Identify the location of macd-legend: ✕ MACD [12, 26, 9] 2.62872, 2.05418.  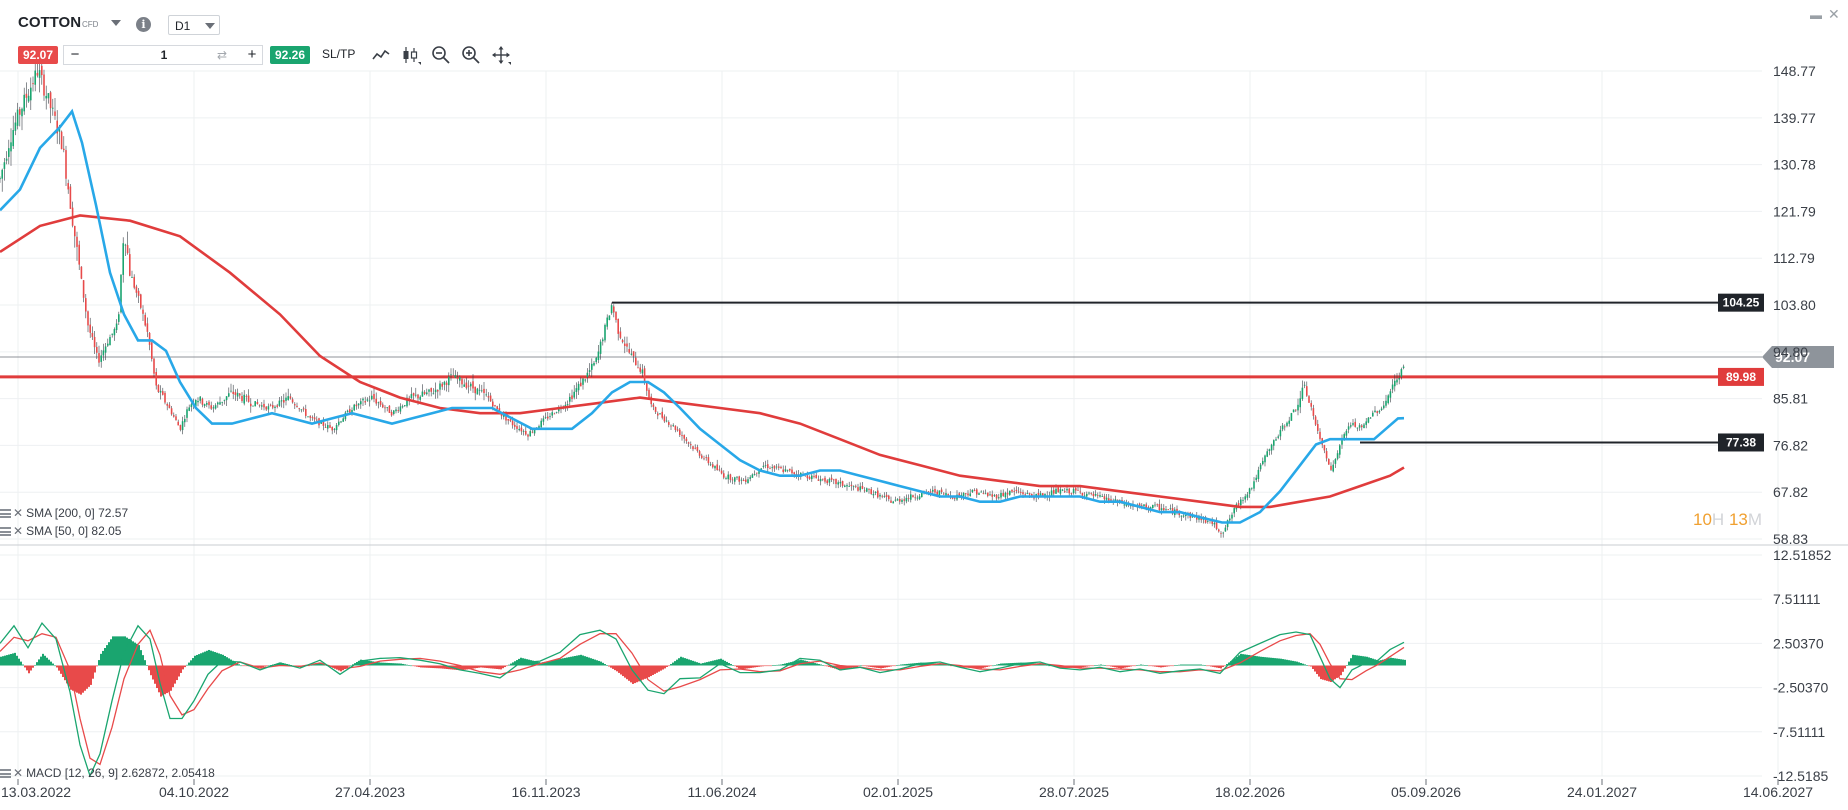
(107, 773).